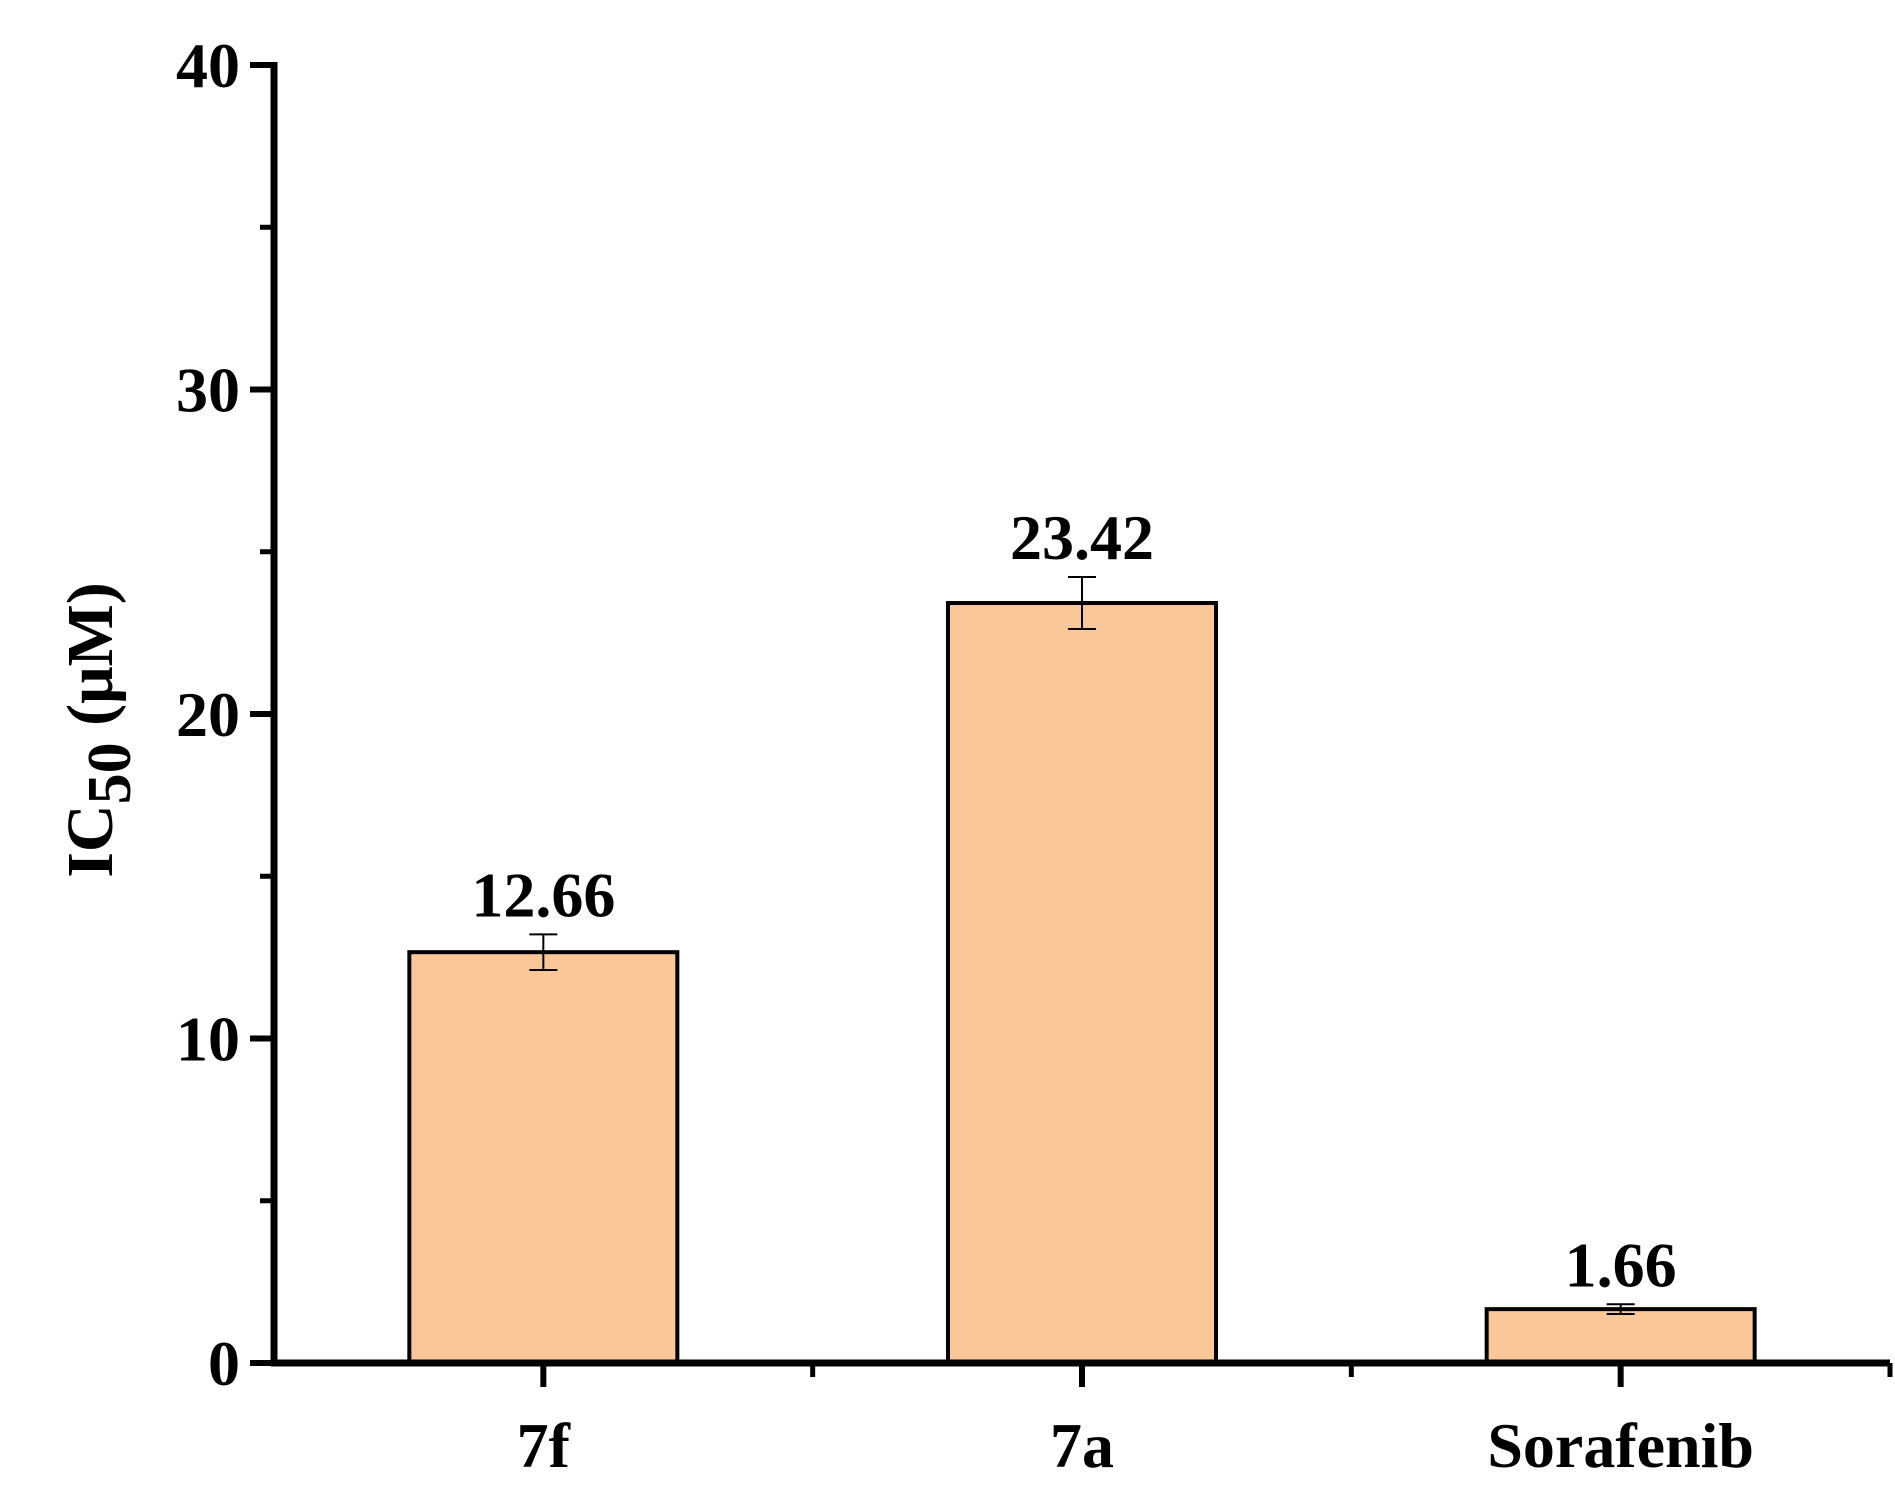 The height and width of the screenshot is (1485, 1895). Describe the element at coordinates (110, 773) in the screenshot. I see `y-axis-label-subscript: 50` at that location.